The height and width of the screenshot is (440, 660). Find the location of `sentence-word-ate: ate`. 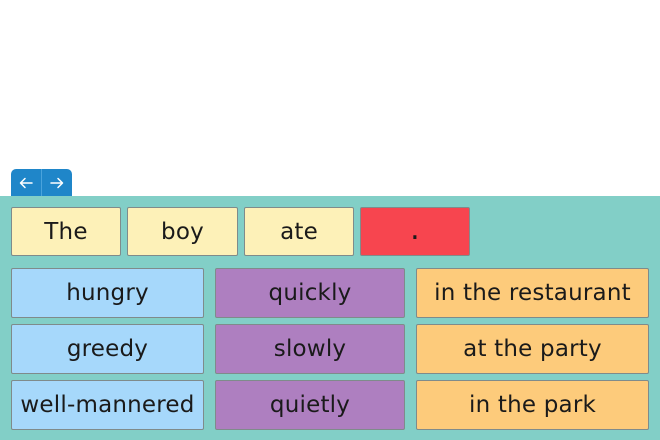

sentence-word-ate: ate is located at coordinates (299, 231).